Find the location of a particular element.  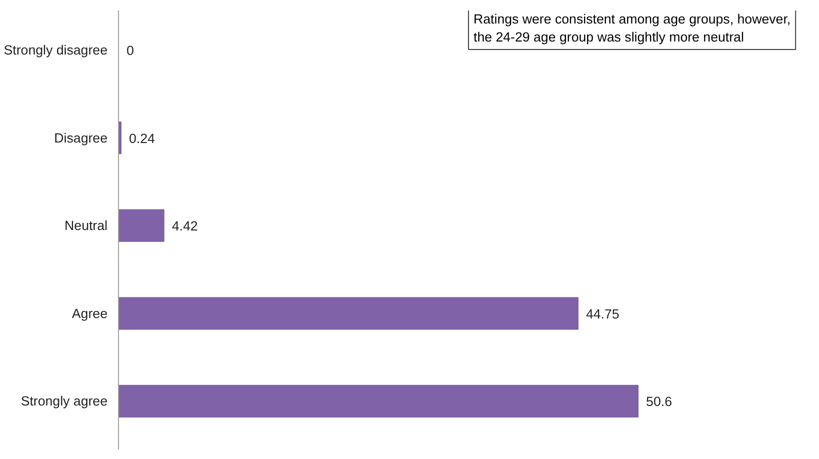

data-label: 0 is located at coordinates (130, 50).